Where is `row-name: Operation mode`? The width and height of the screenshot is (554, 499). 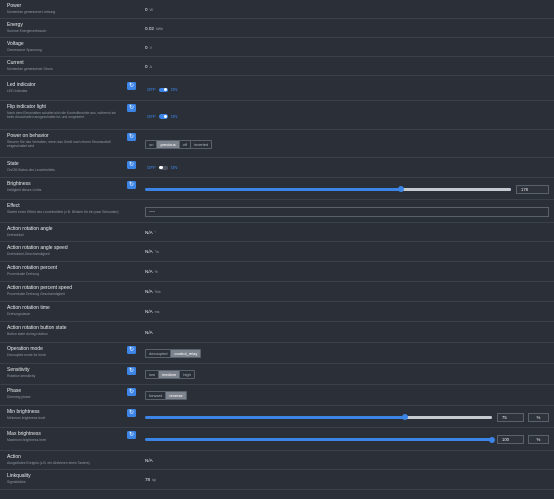
row-name: Operation mode is located at coordinates (25, 349).